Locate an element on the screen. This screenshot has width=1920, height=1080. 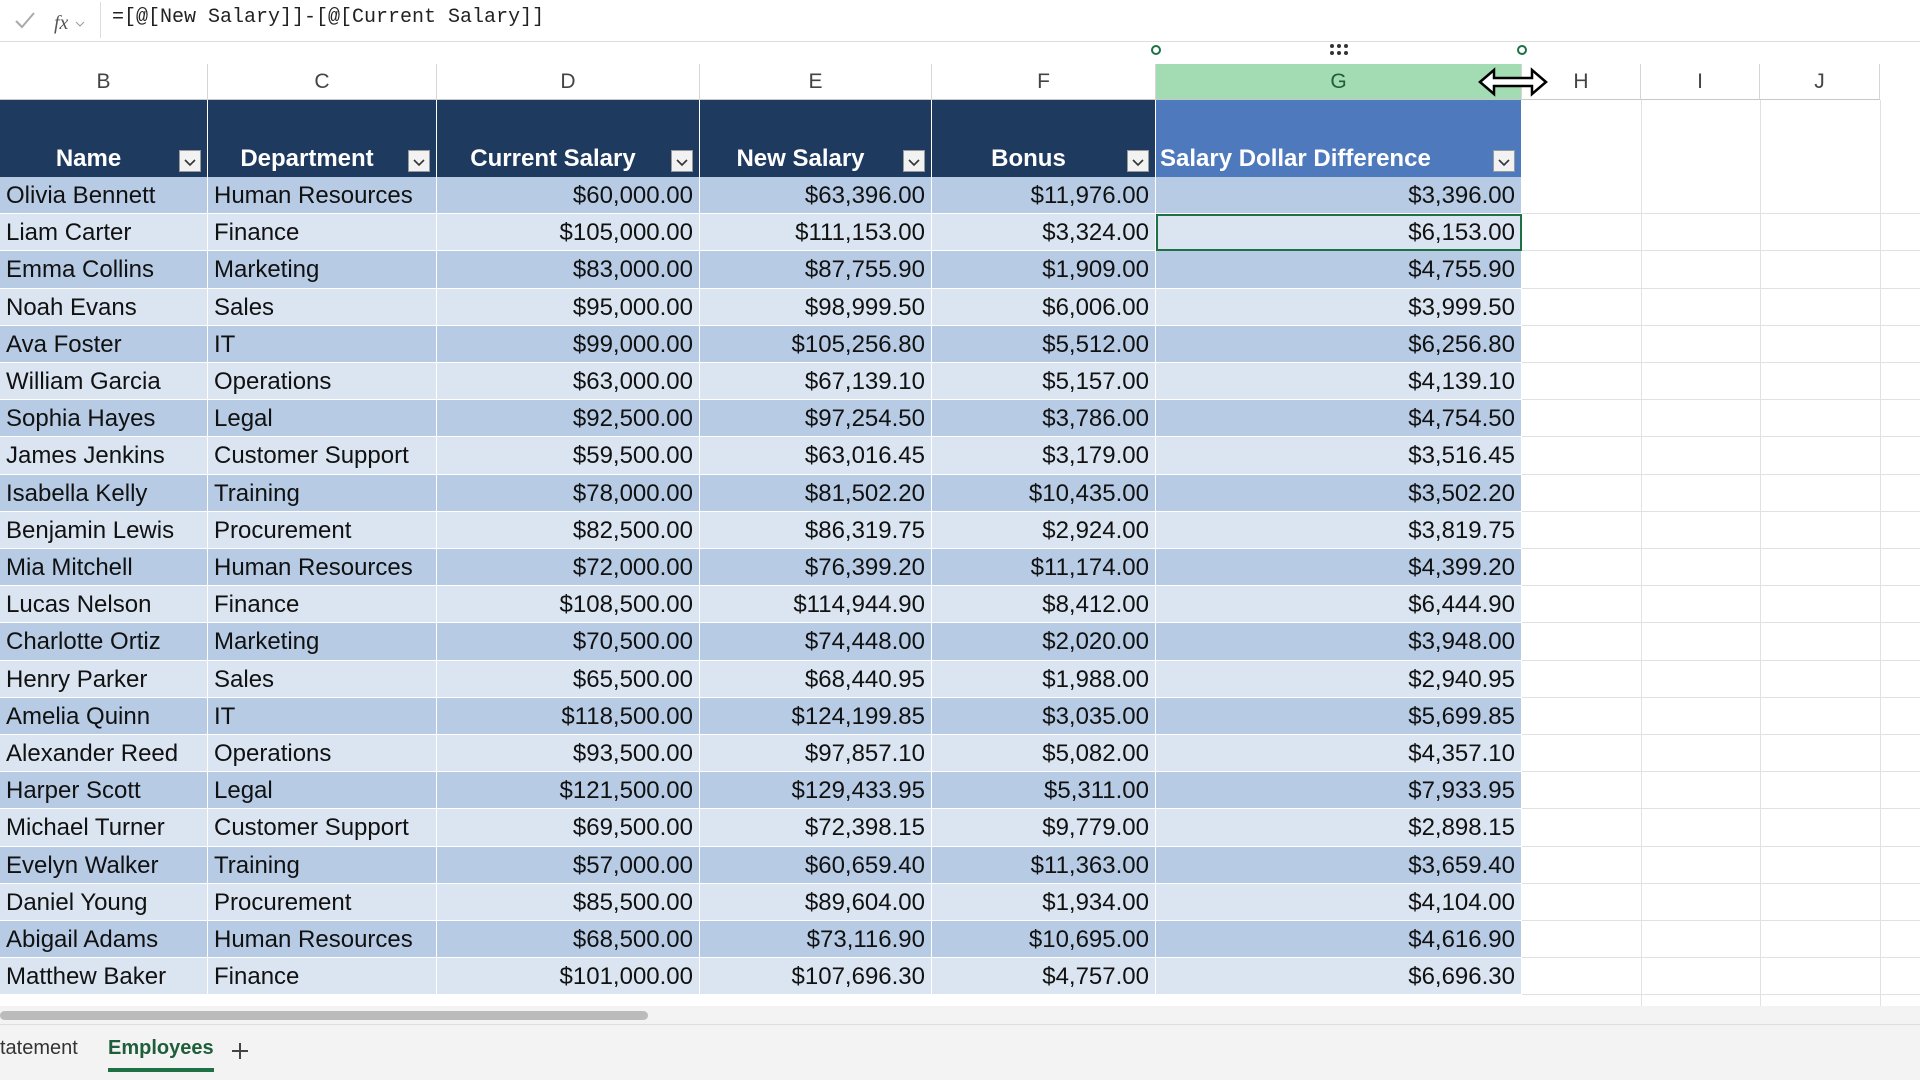
table-cell: $1,988.00 is located at coordinates (1044, 679).